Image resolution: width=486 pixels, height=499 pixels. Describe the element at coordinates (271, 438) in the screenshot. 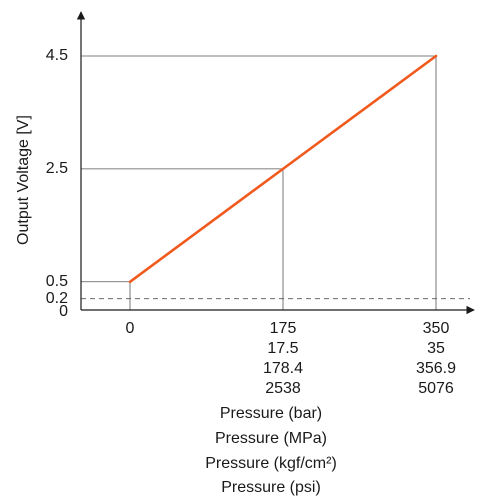

I see `x-axis-label-mpa: Pressure (MPa)` at that location.